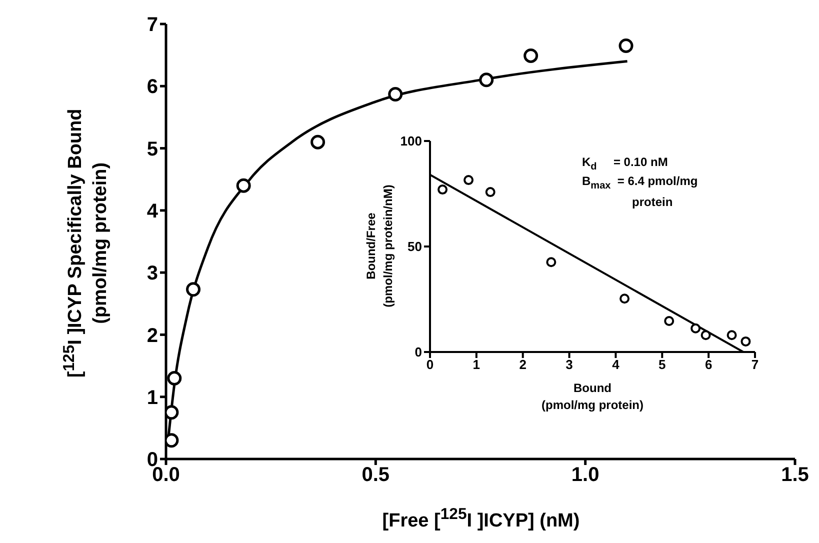 Image resolution: width=819 pixels, height=543 pixels. Describe the element at coordinates (481, 519) in the screenshot. I see `x-axis-title: [Free [$^{125}$I ]ICYP] (nM)` at that location.